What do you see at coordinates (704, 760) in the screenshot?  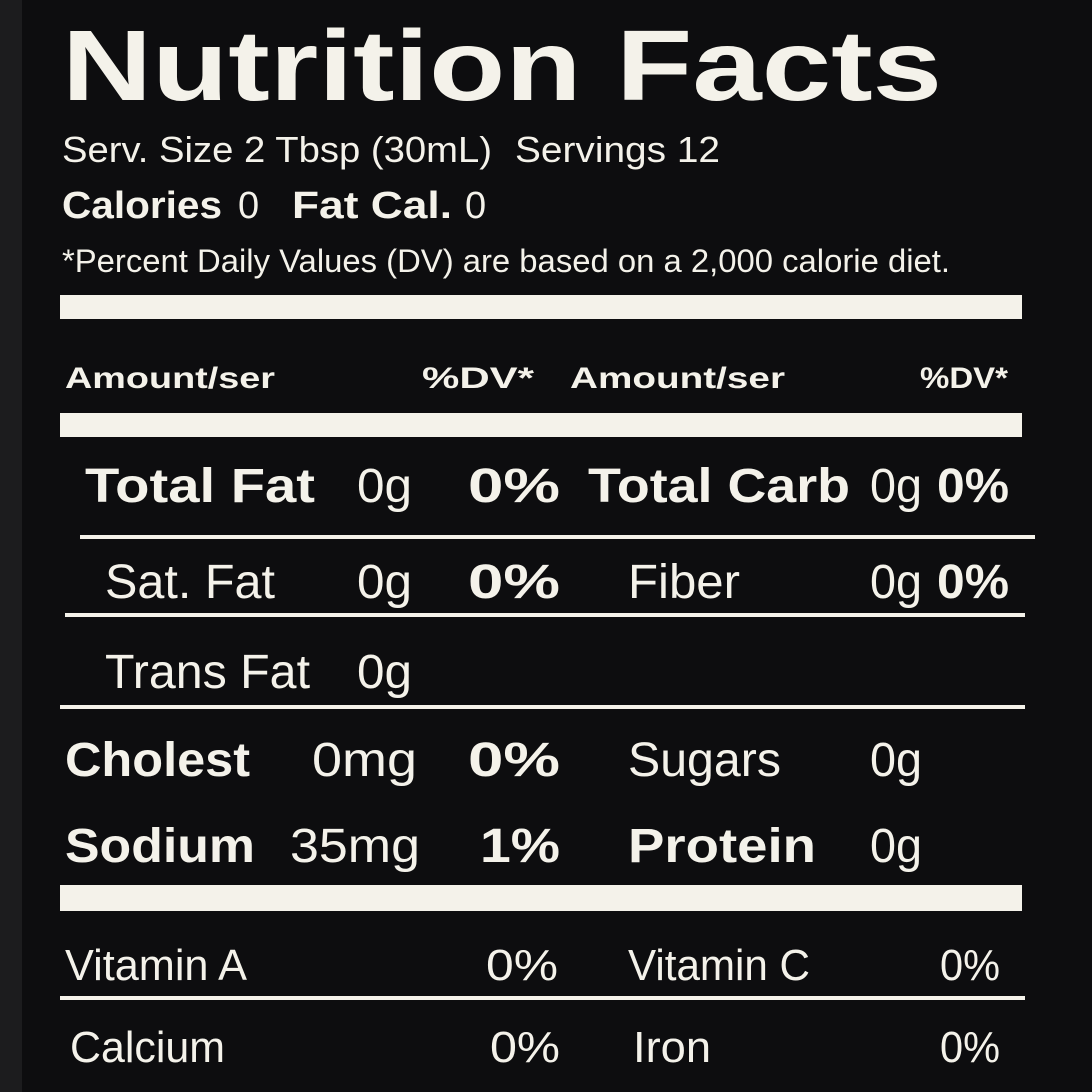 I see `nutrient-name: Sugars` at bounding box center [704, 760].